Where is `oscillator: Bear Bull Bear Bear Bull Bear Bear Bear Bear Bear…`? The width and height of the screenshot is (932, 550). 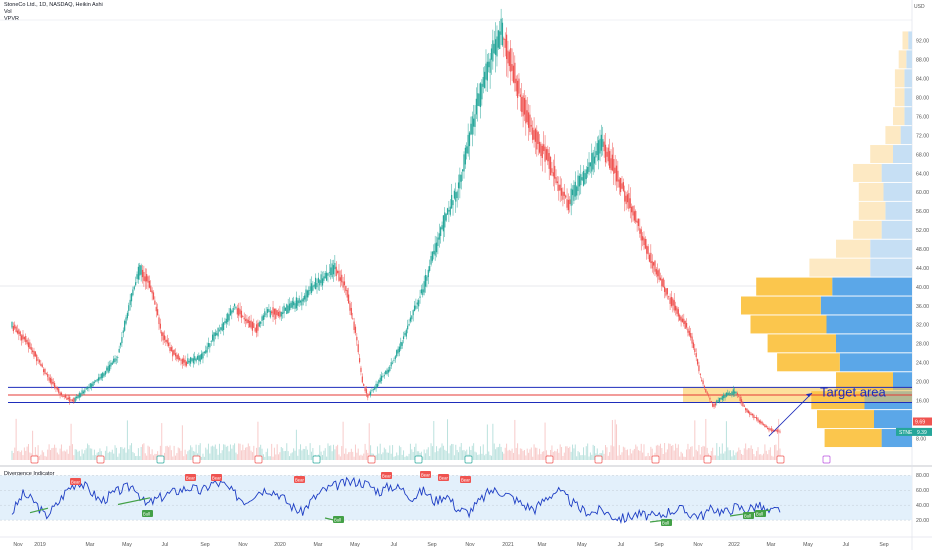 oscillator: Bear Bull Bear Bear Bull Bear Bear Bear Bear Bear… is located at coordinates (396, 498).